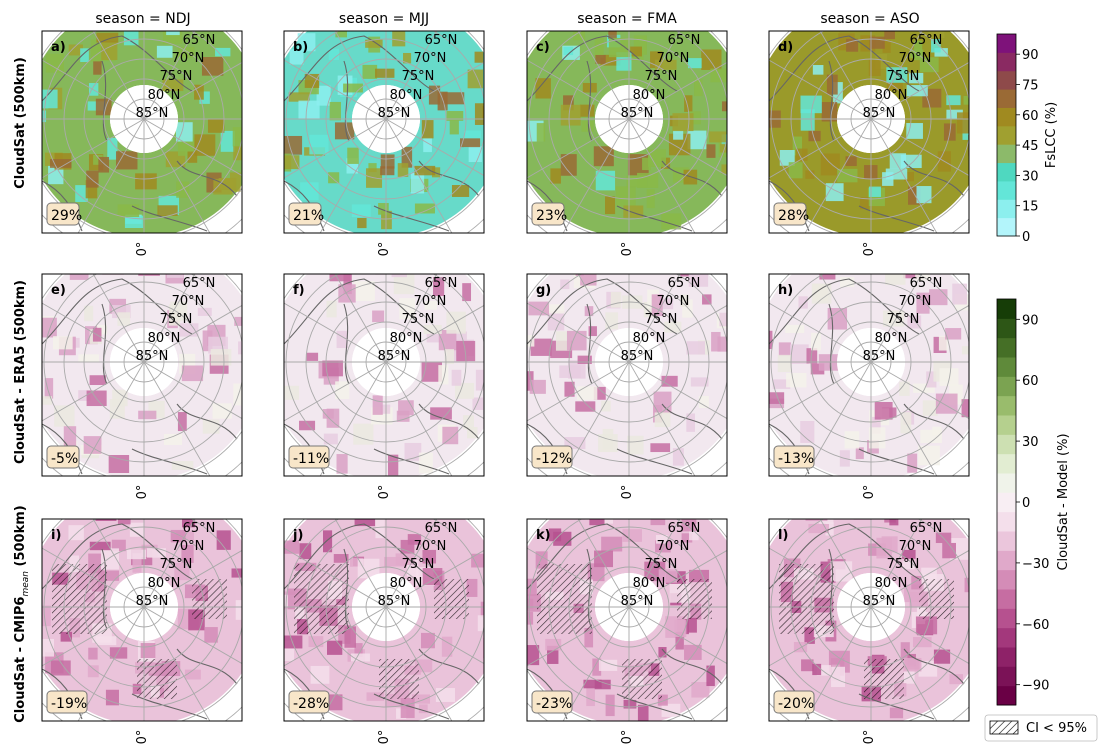 The height and width of the screenshot is (755, 1106). I want to click on colorbar-diff: −90 −60 −30 0 30 60 90 CloudSat - Model (%), so click(1033, 502).